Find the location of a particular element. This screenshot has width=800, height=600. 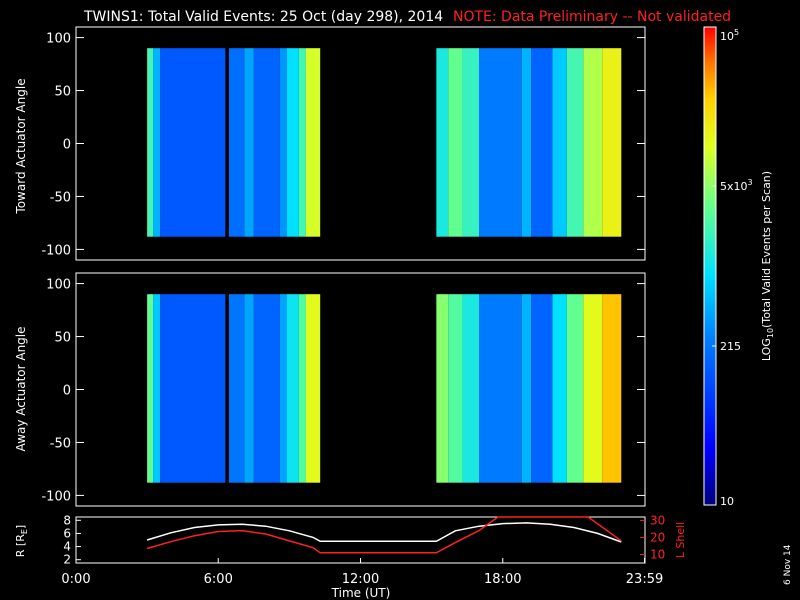

preliminary-note: NOTE: Data Preliminary -- Not validated is located at coordinates (592, 17).